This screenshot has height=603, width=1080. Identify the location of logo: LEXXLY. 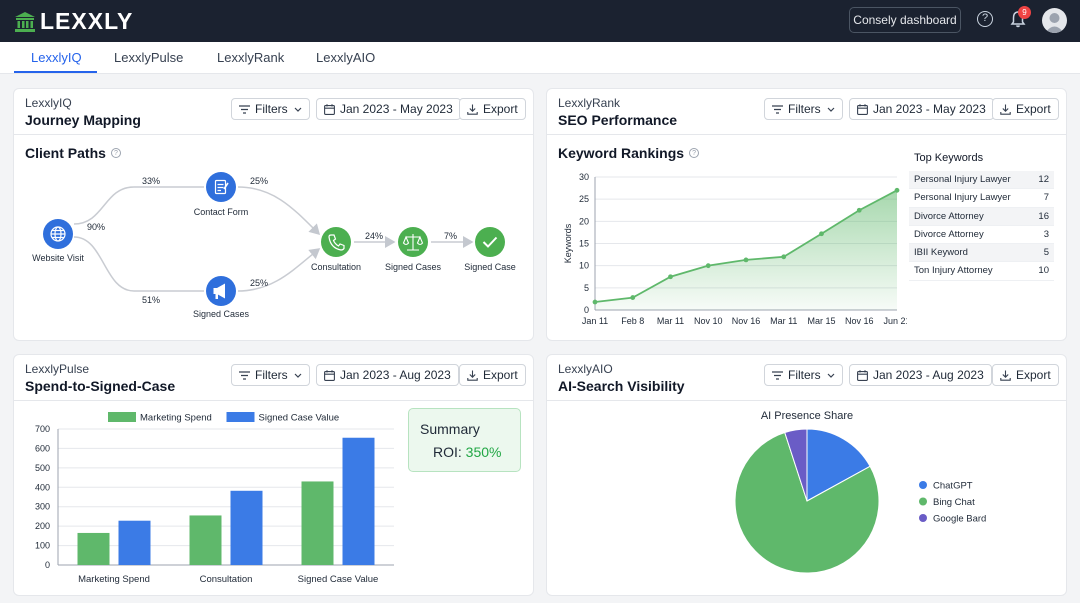
(73, 21).